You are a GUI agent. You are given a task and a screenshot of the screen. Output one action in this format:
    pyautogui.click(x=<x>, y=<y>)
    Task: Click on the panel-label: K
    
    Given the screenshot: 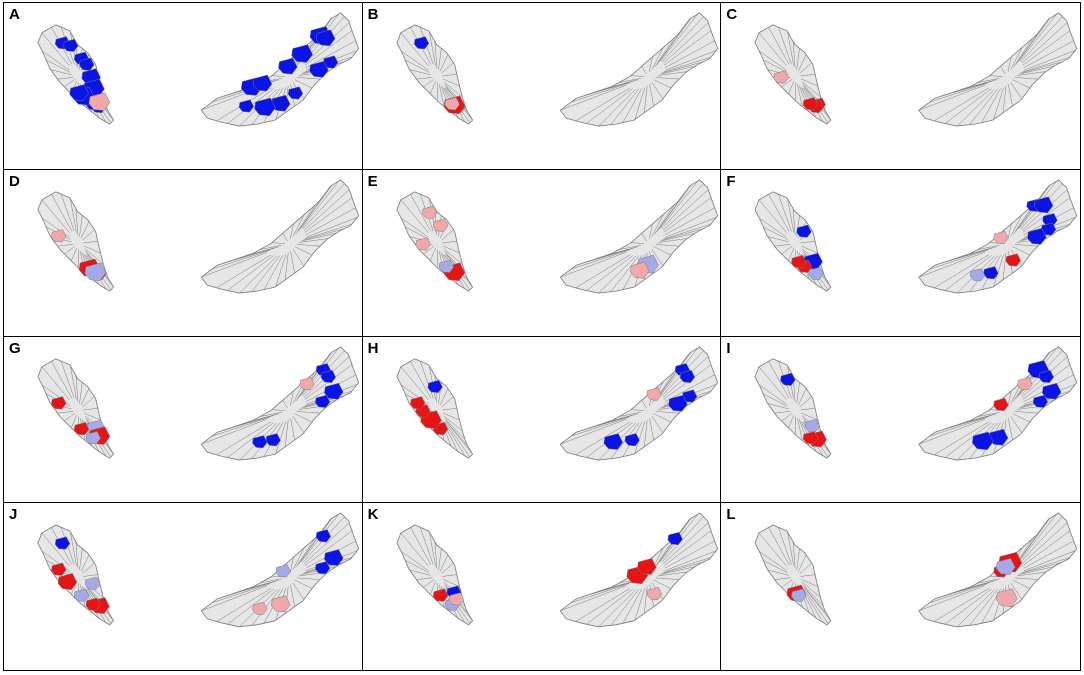 What is the action you would take?
    pyautogui.click(x=373, y=515)
    